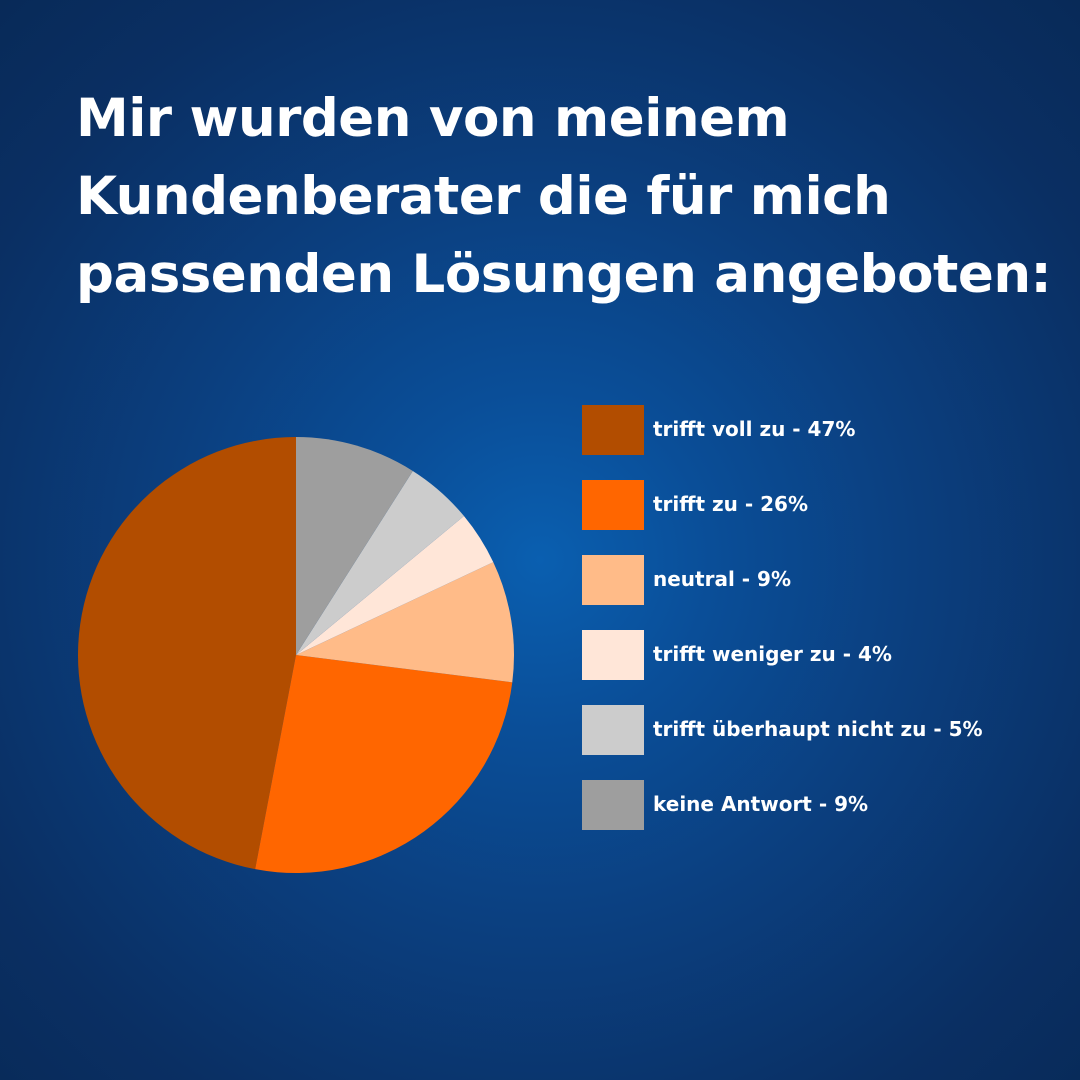 The height and width of the screenshot is (1080, 1080). Describe the element at coordinates (730, 504) in the screenshot. I see `legend-label-trifft-zu: trifft zu - 26%` at that location.